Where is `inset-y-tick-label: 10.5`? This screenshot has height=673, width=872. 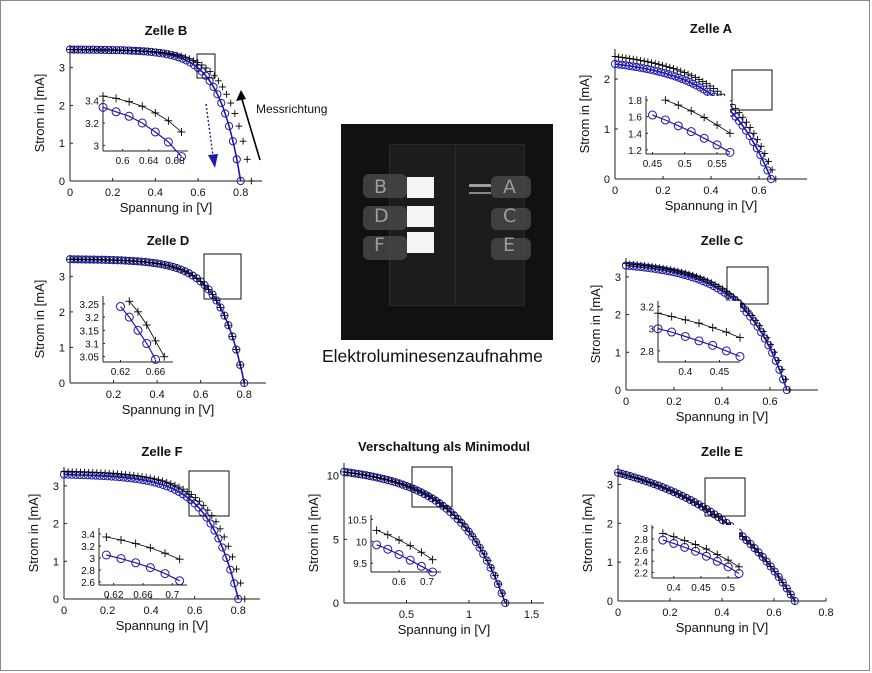
inset-y-tick-label: 10.5 is located at coordinates (358, 520).